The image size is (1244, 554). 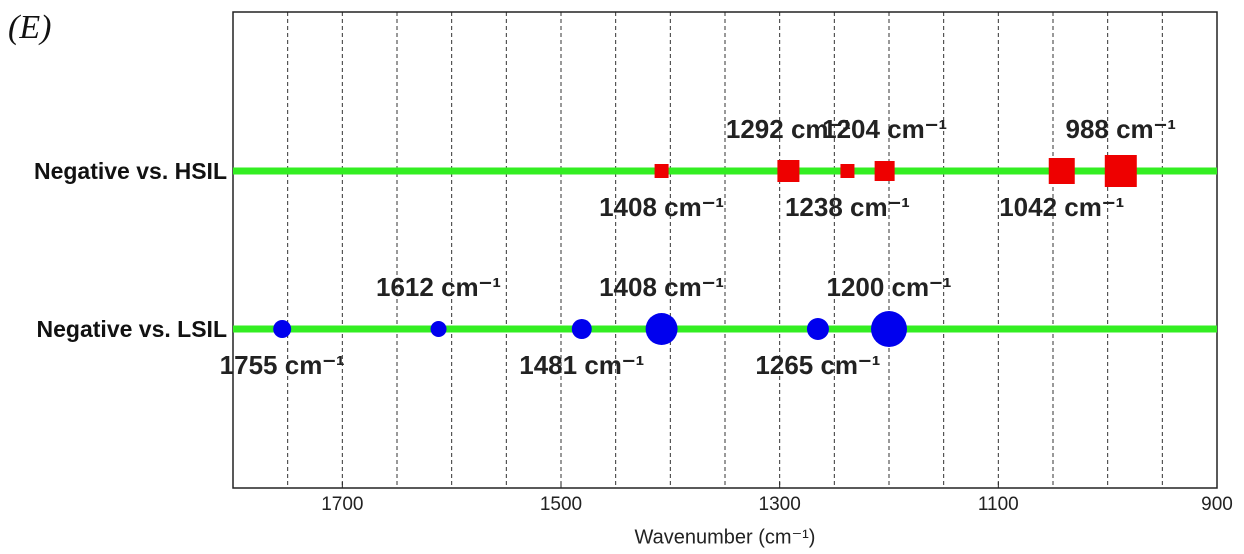 What do you see at coordinates (132, 329) in the screenshot?
I see `row-label: Negative vs. LSIL` at bounding box center [132, 329].